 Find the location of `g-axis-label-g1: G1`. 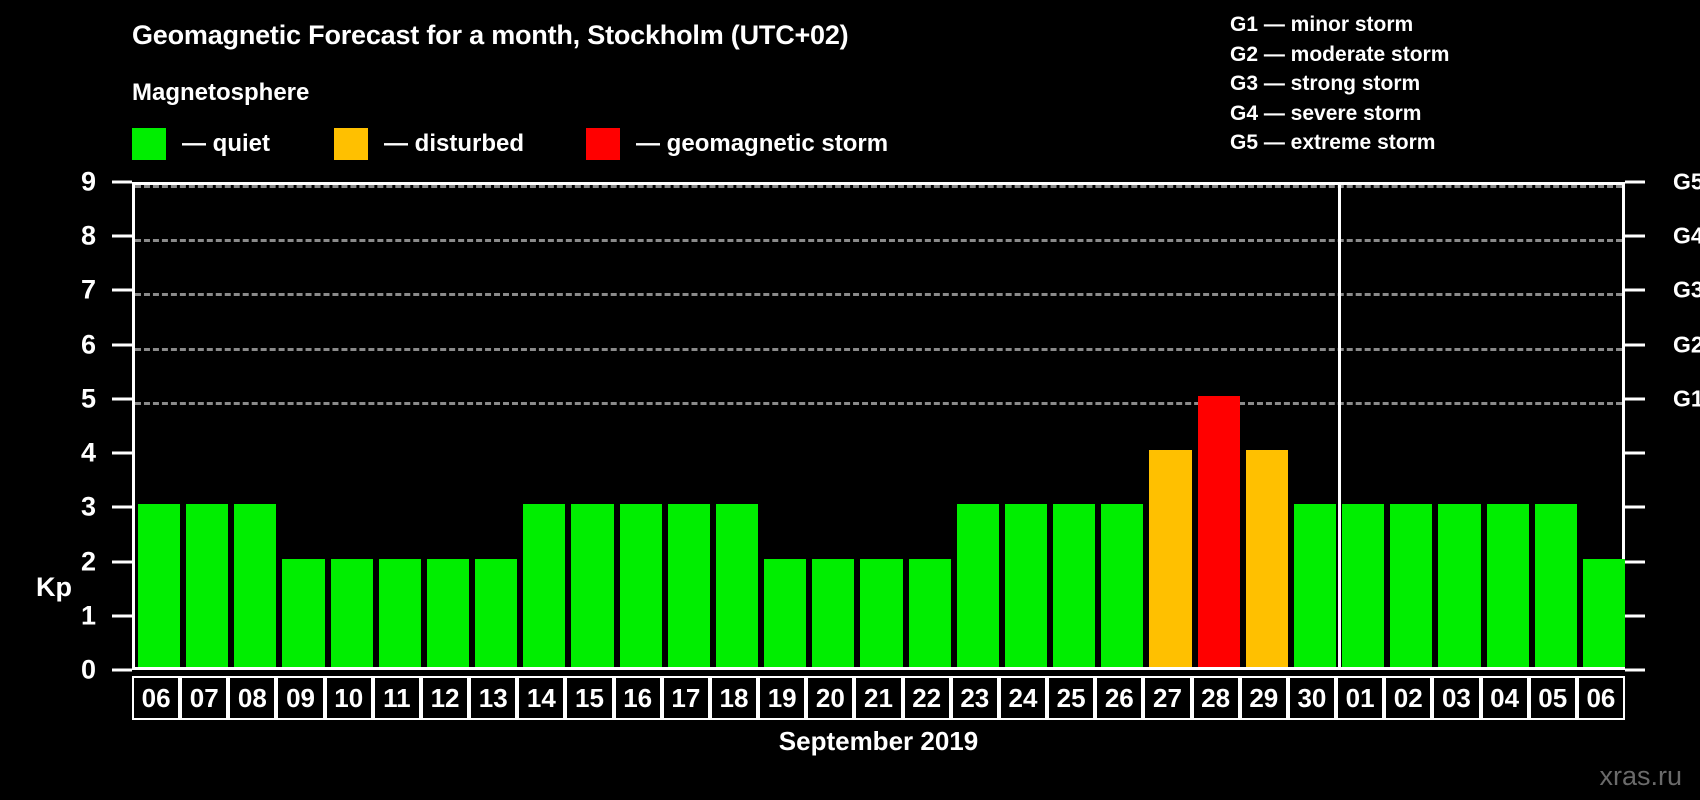

g-axis-label-g1: G1 is located at coordinates (1686, 398).